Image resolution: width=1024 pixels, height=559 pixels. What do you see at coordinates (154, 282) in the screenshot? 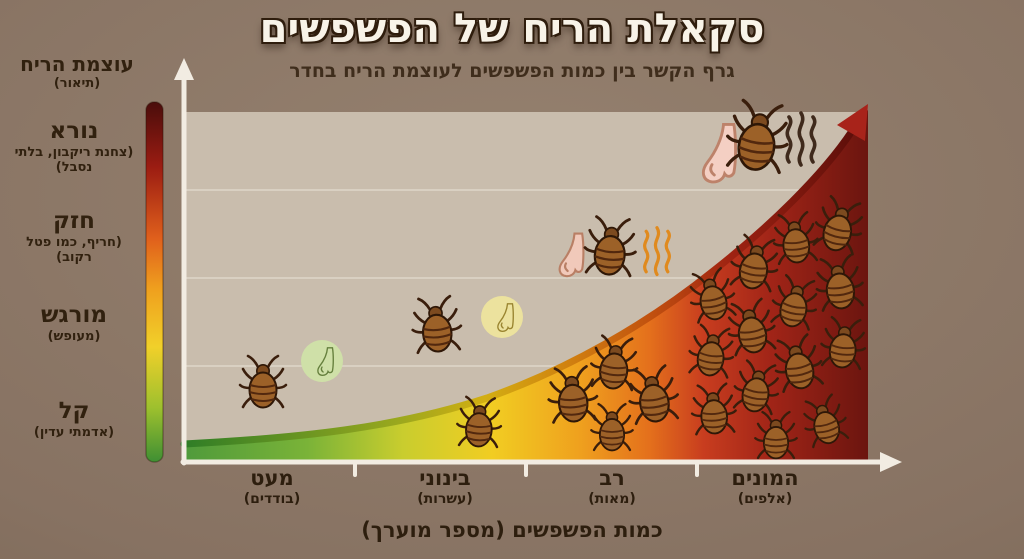
I see `intensity-gradient-bar` at bounding box center [154, 282].